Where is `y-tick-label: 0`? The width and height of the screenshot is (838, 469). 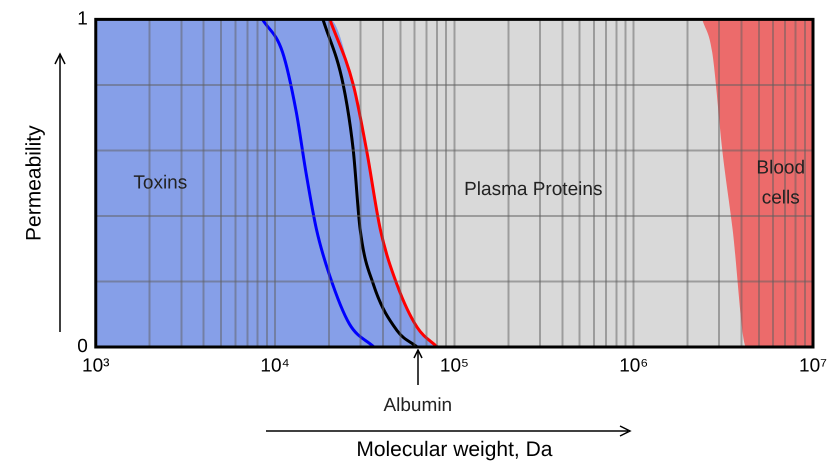
y-tick-label: 0 is located at coordinates (82, 347).